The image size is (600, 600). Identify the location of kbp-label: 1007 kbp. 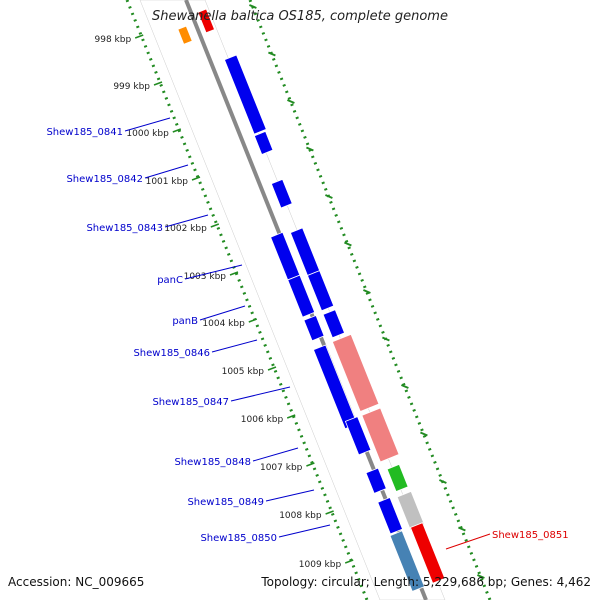
(281, 468).